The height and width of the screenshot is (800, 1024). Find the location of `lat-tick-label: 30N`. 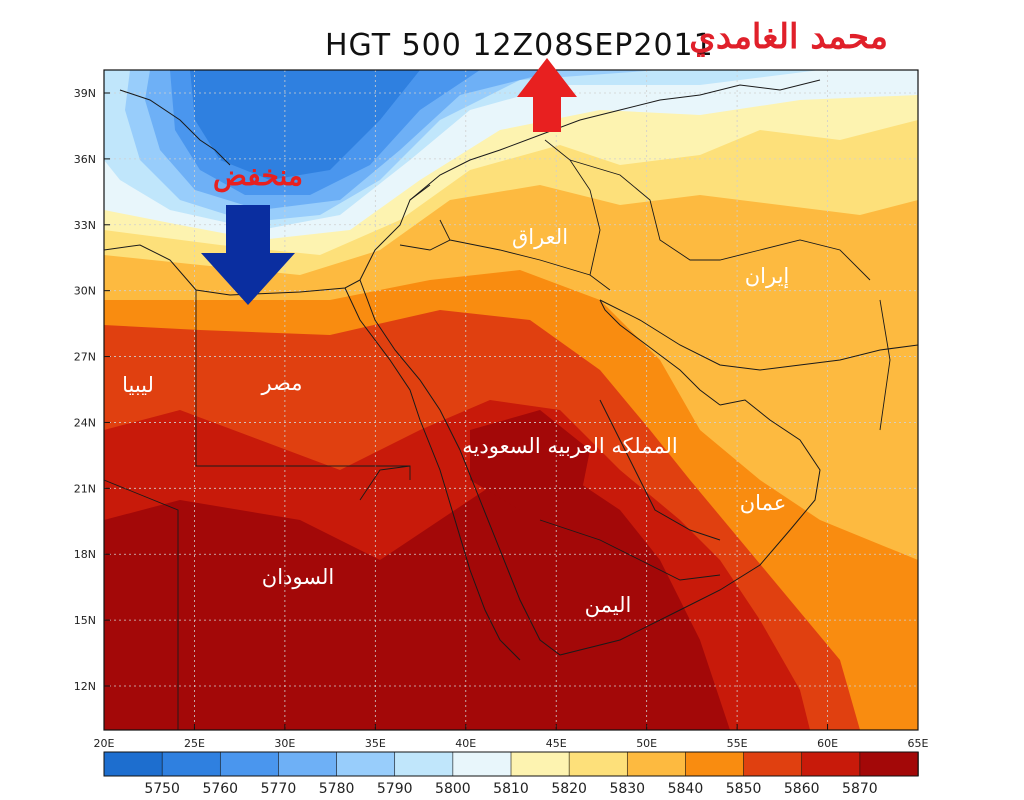

lat-tick-label: 30N is located at coordinates (85, 291).